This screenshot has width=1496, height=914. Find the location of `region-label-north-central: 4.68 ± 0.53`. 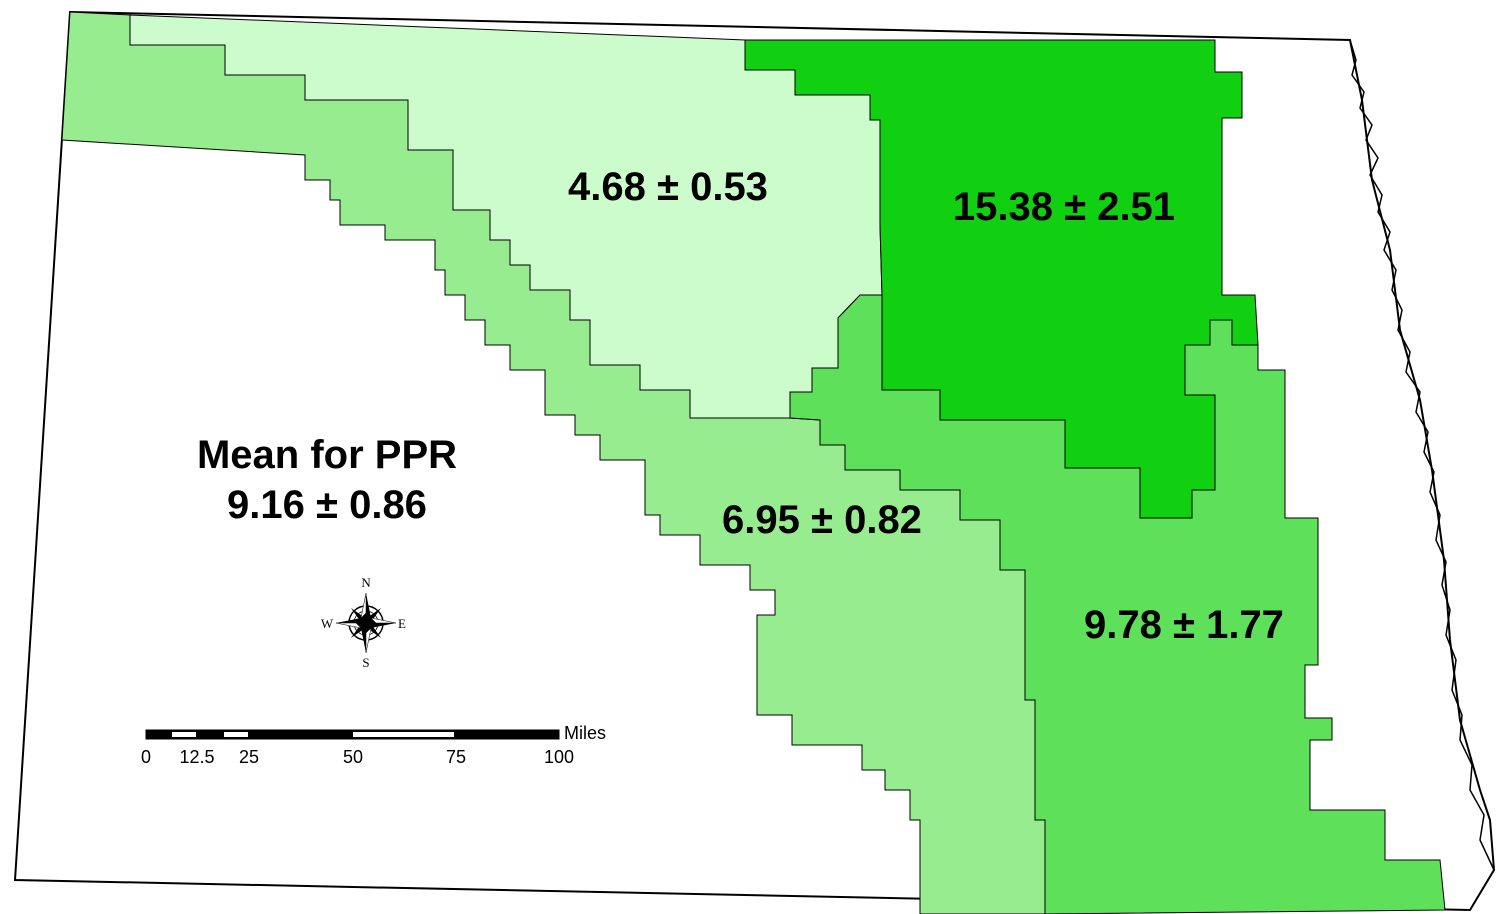

region-label-north-central: 4.68 ± 0.53 is located at coordinates (668, 187).